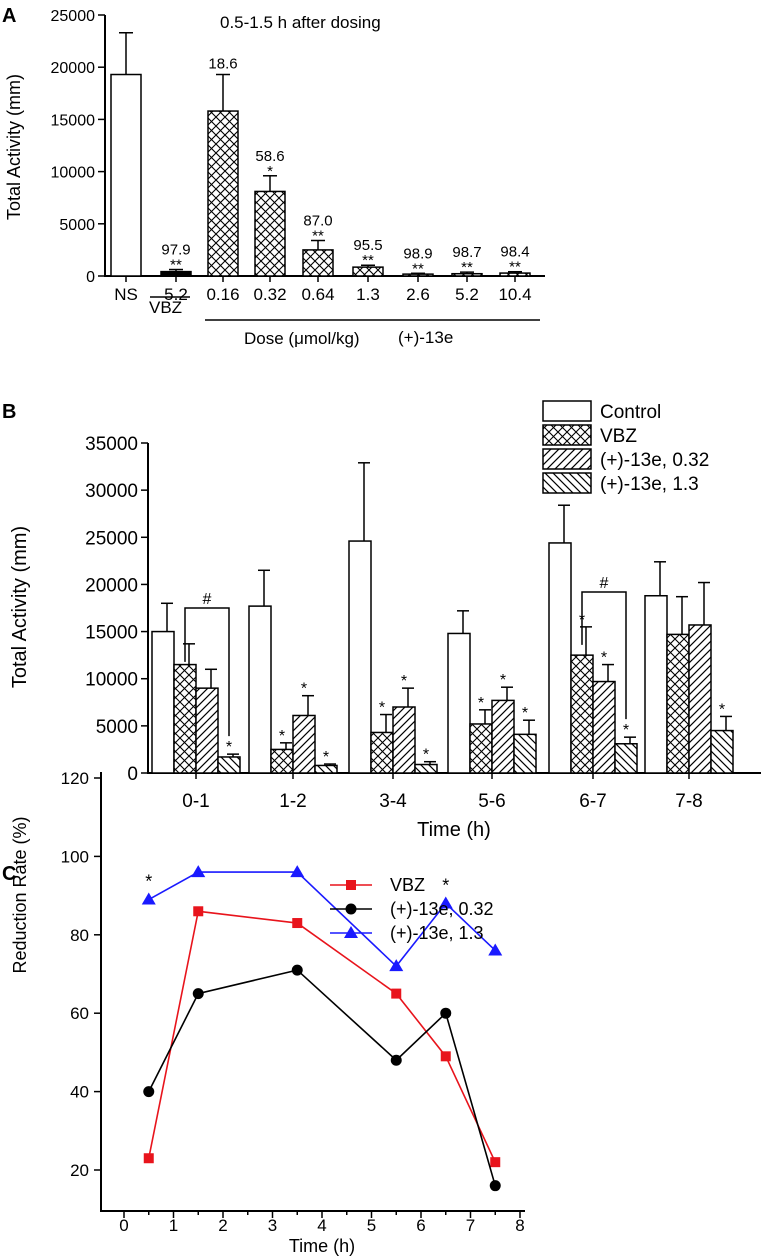 Image resolution: width=761 pixels, height=1256 pixels. Describe the element at coordinates (9, 874) in the screenshot. I see `panel-label-c: C` at that location.